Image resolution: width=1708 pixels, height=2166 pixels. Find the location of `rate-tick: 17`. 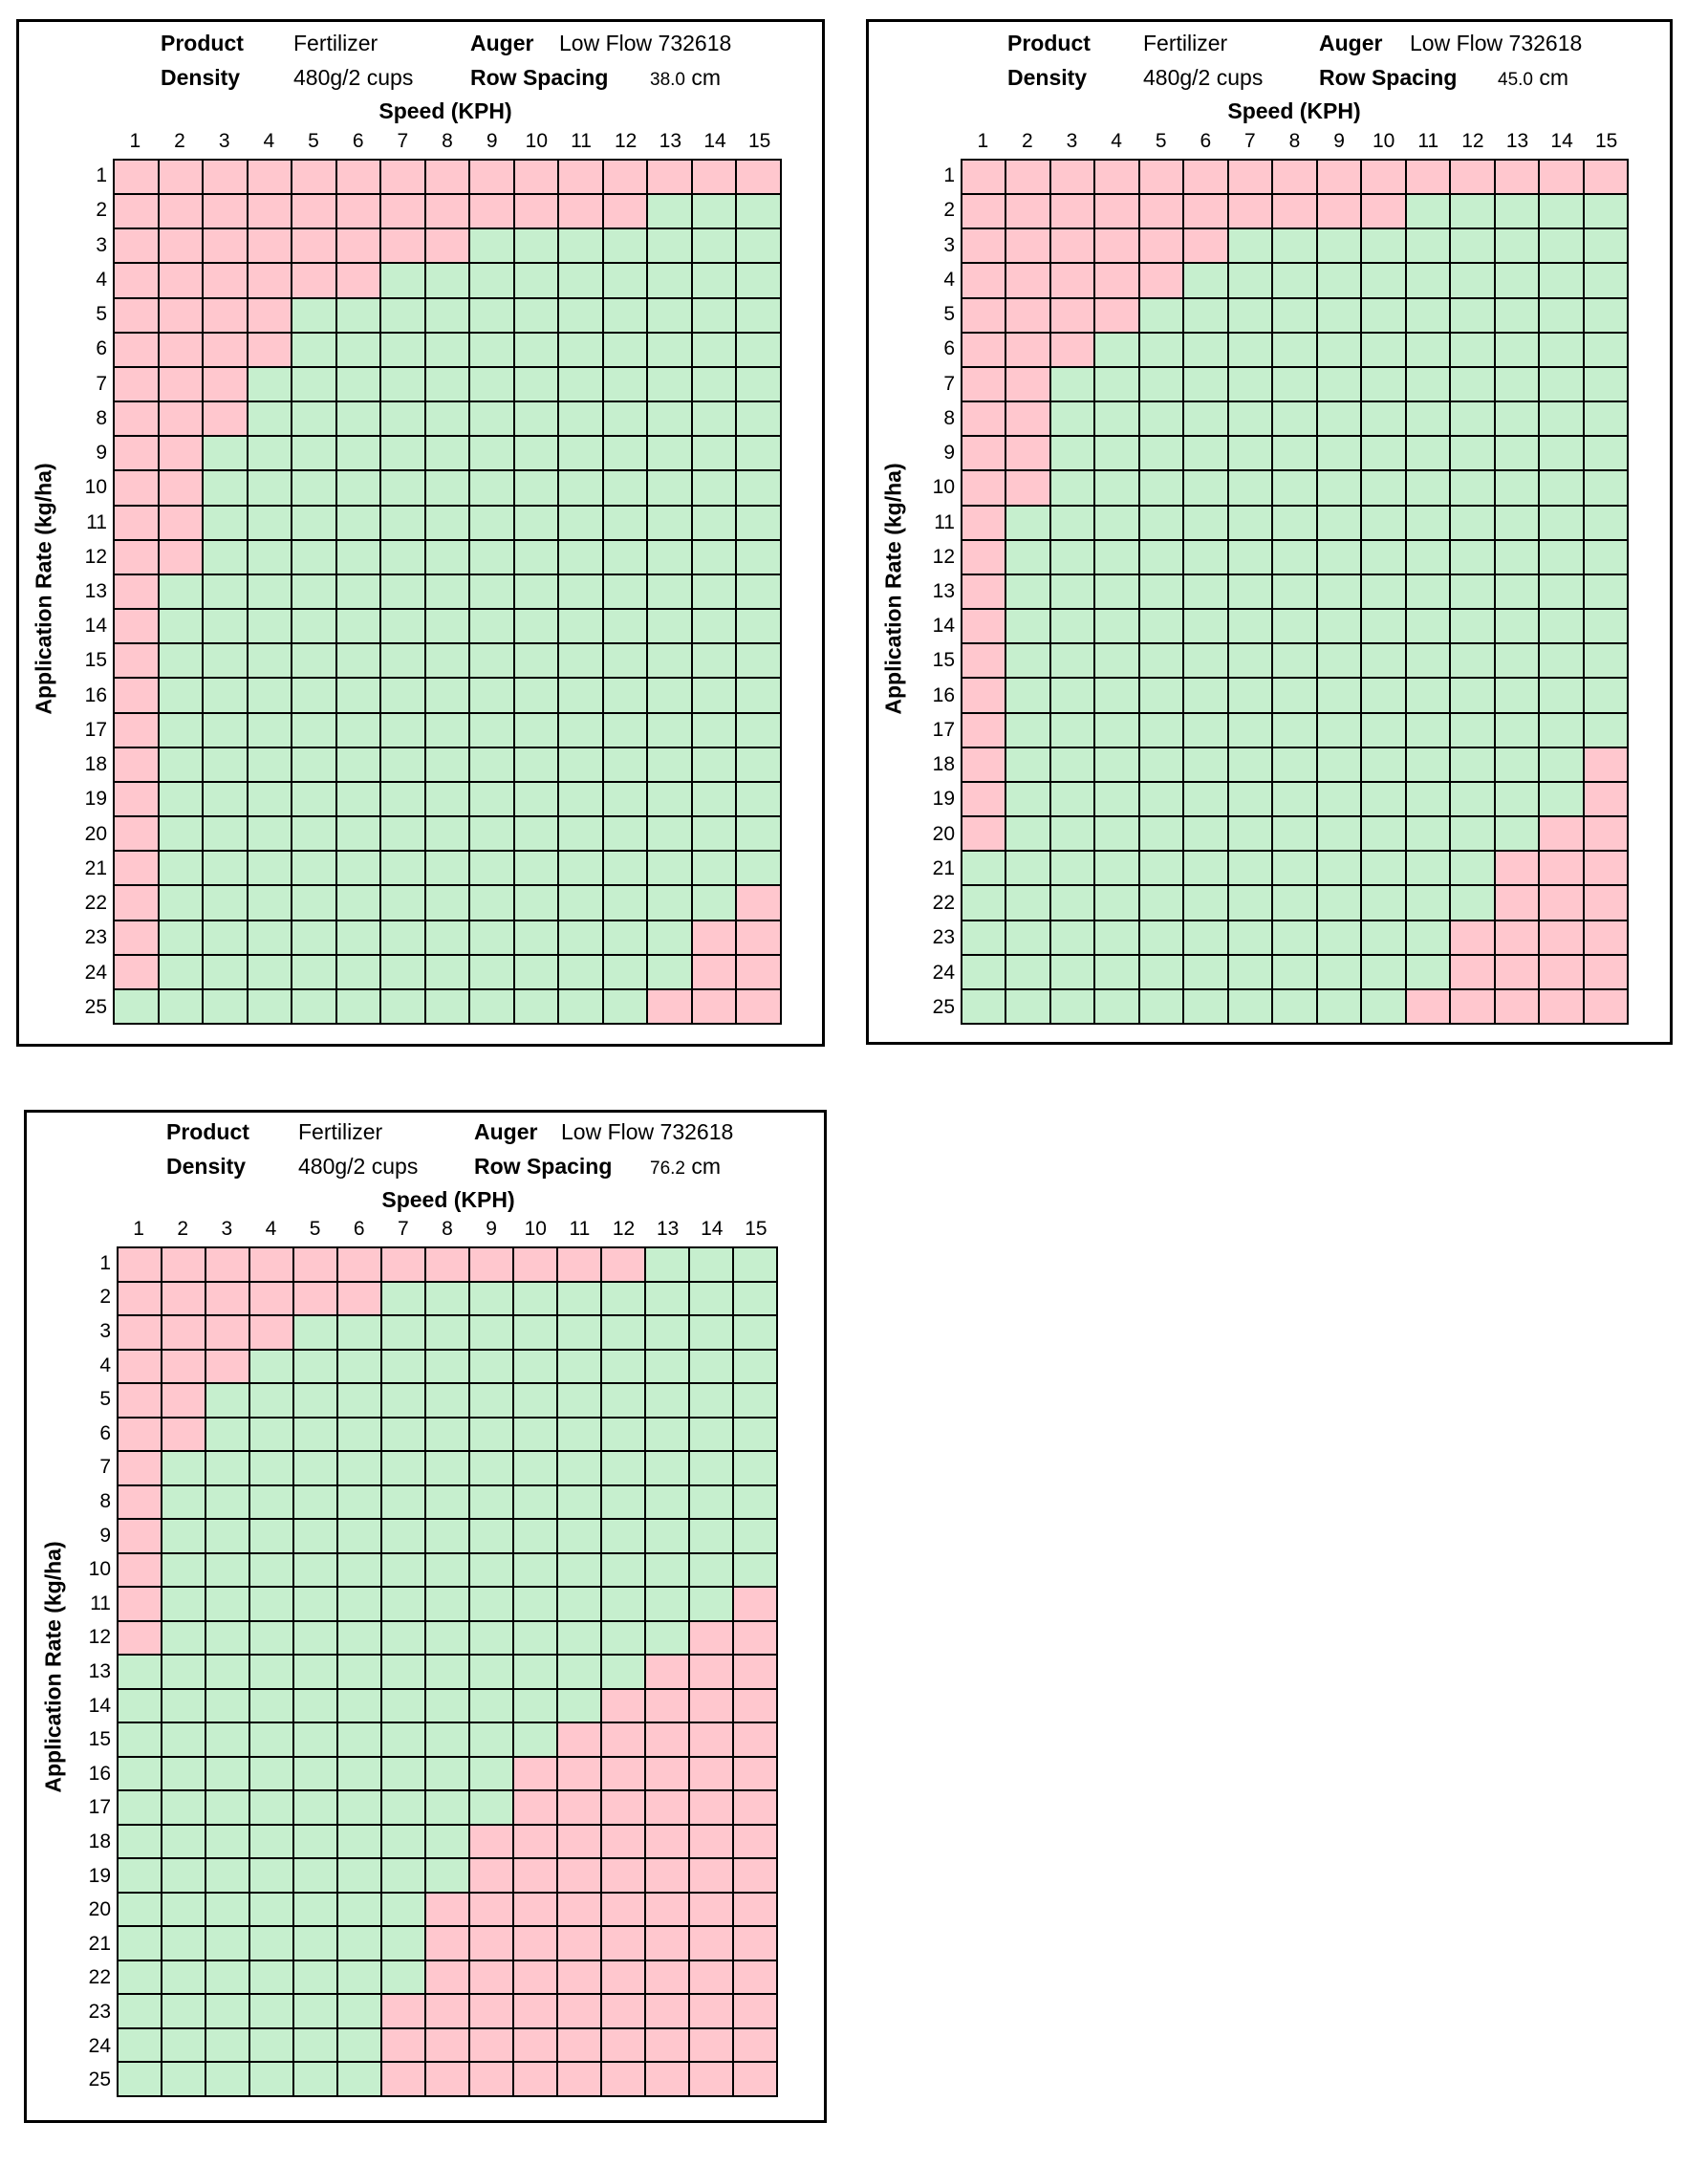

rate-tick: 17 is located at coordinates (943, 729).